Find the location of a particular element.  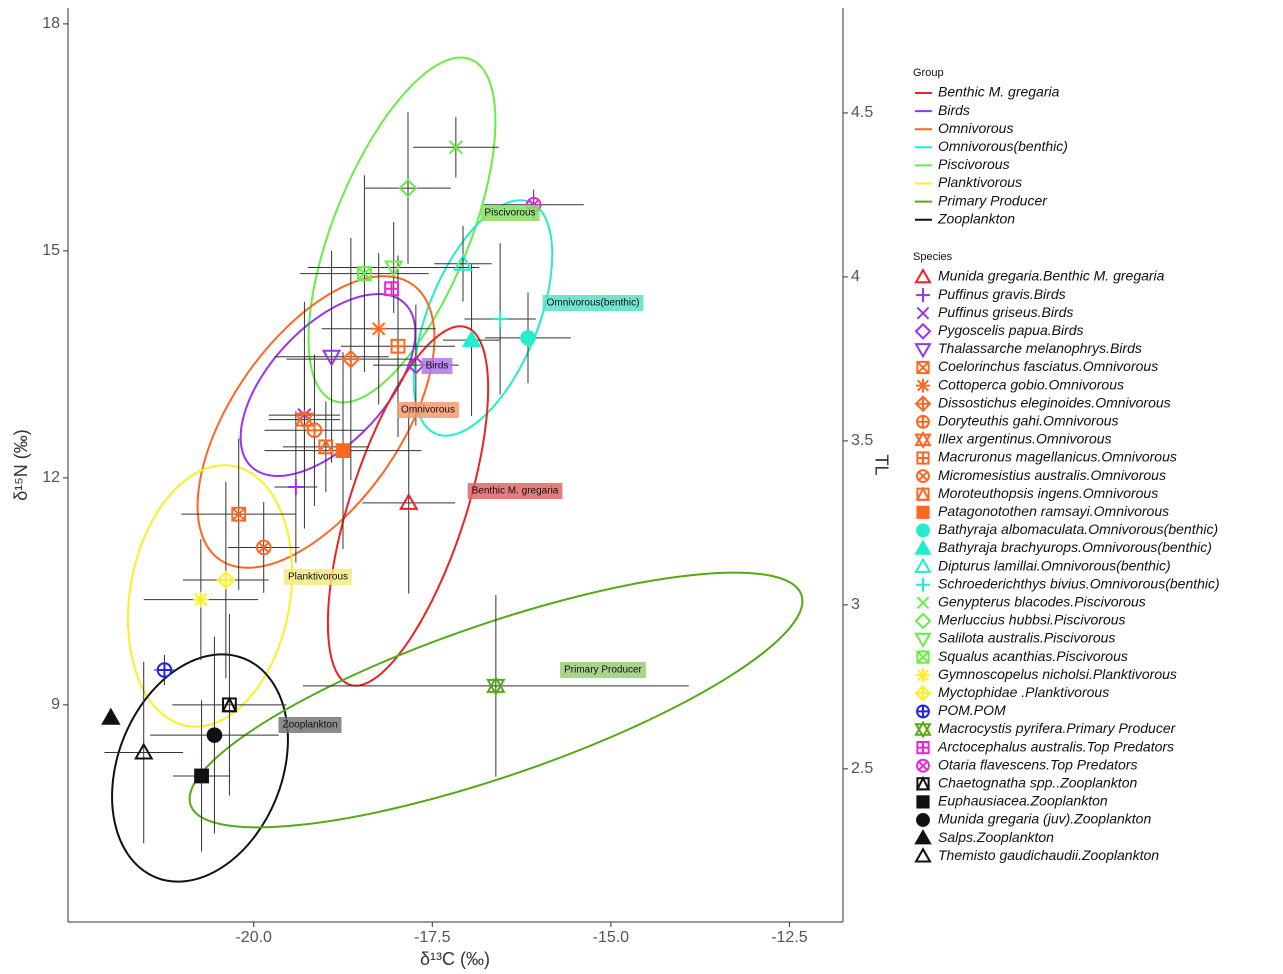

legend-label: Dissostichus eleginoides.Omnivorous is located at coordinates (1054, 402).